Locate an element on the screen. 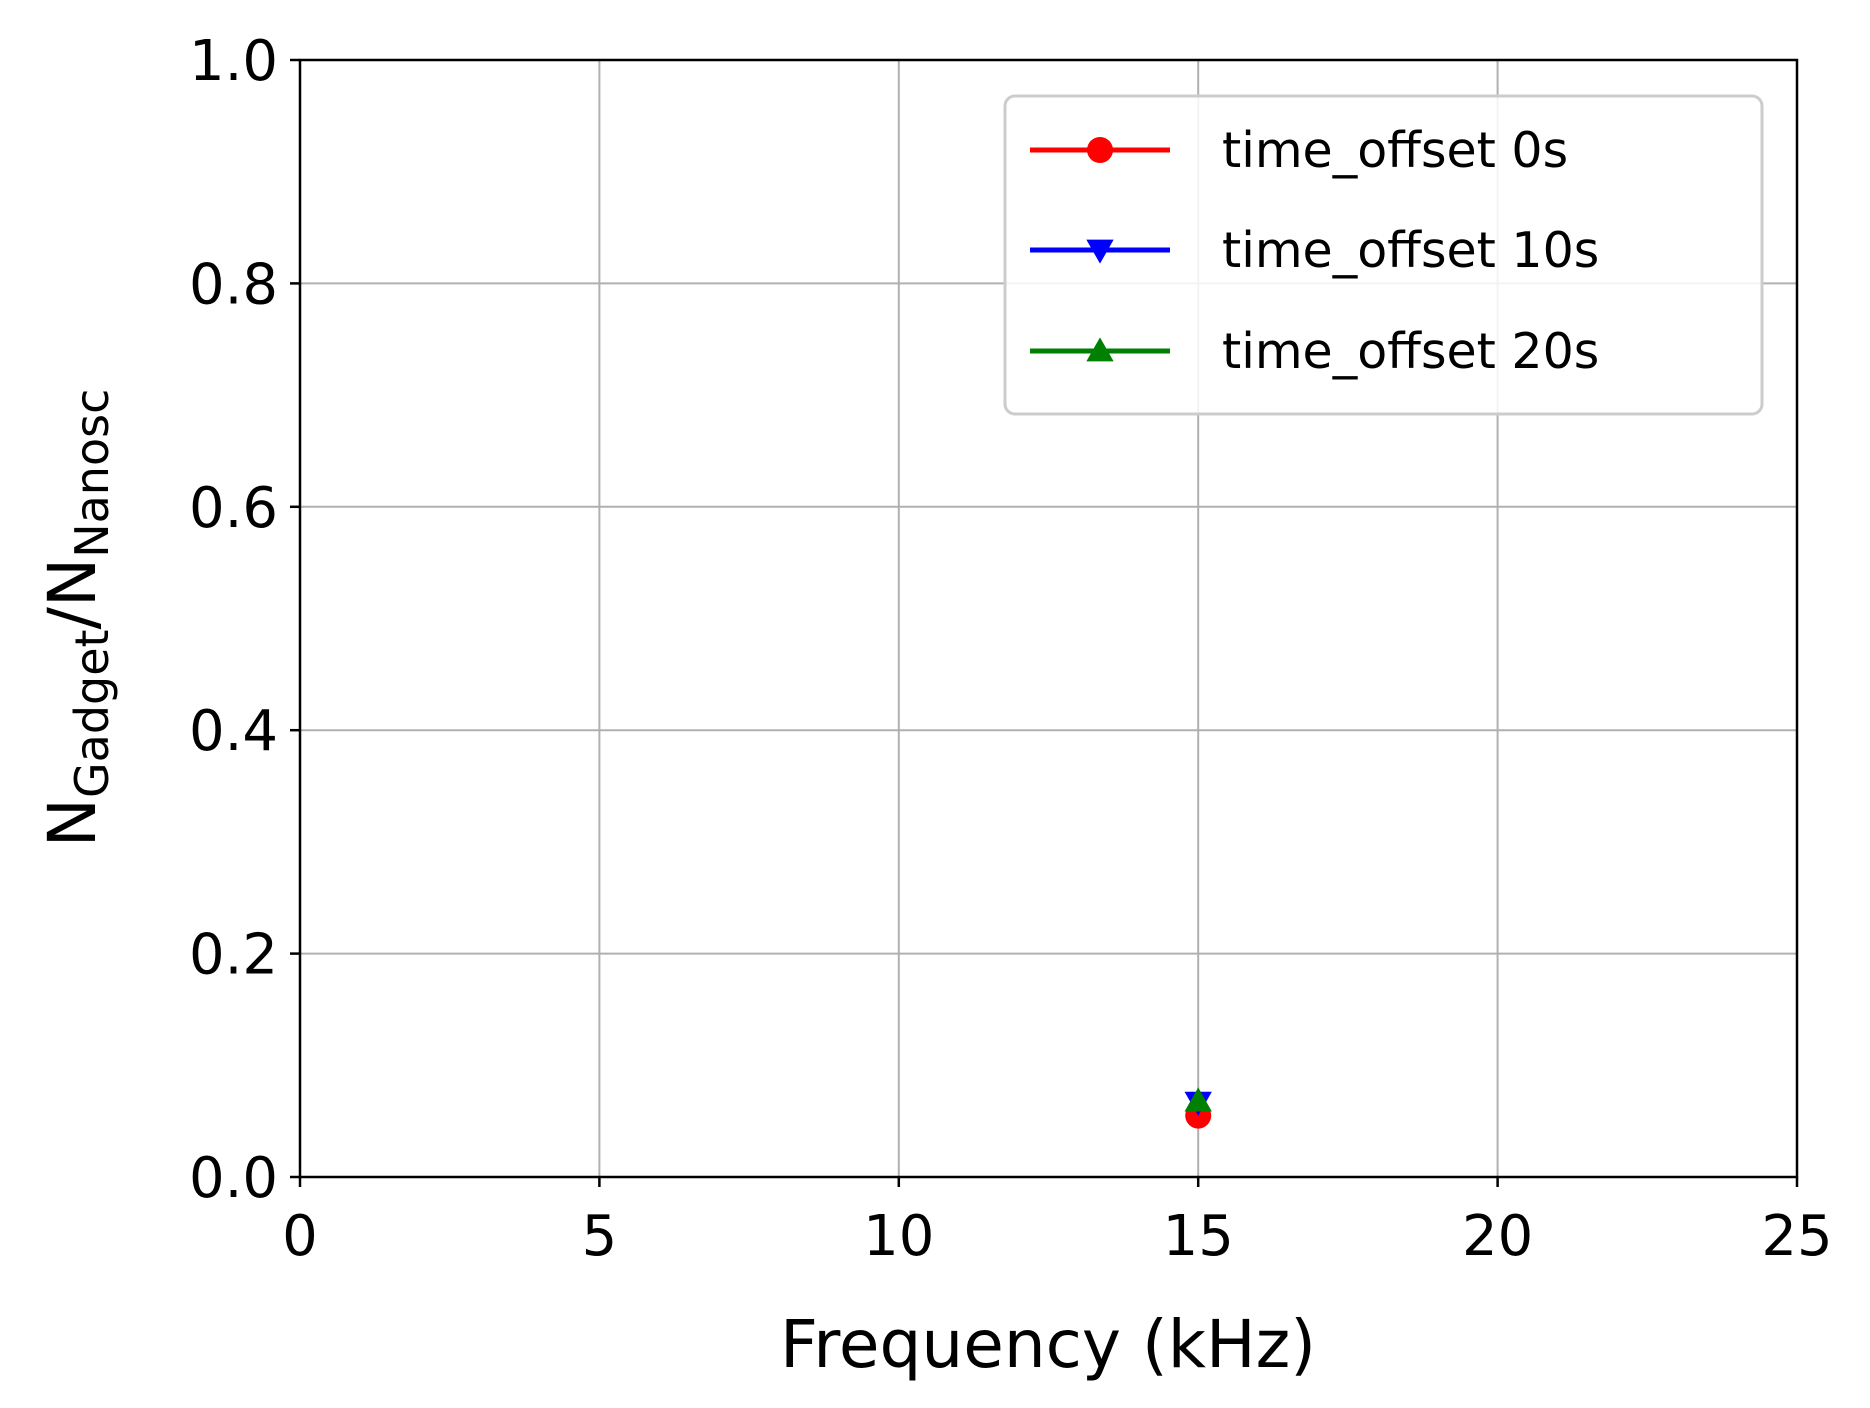 This screenshot has height=1408, width=1870. svg-text: NGadget/NNanosc is located at coordinates (76, 618).